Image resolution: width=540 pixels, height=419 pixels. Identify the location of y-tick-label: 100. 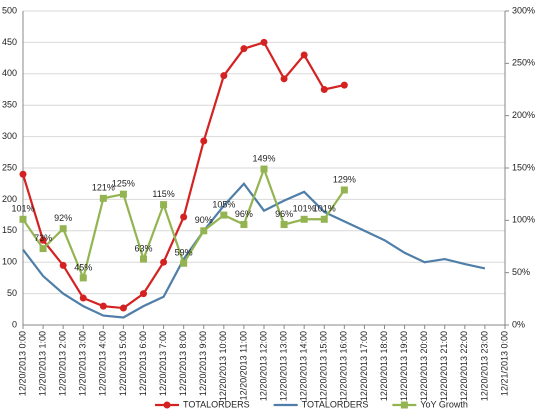
(9, 262).